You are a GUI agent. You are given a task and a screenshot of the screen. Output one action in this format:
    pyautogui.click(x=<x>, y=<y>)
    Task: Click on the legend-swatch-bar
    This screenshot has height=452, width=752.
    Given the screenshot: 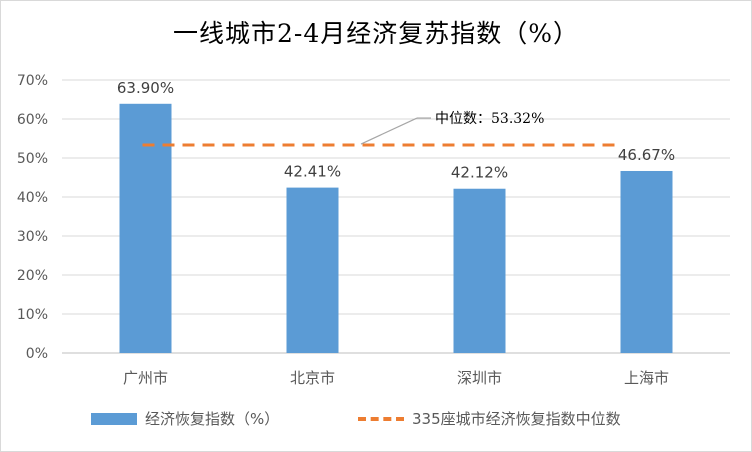 What is the action you would take?
    pyautogui.click(x=114, y=418)
    